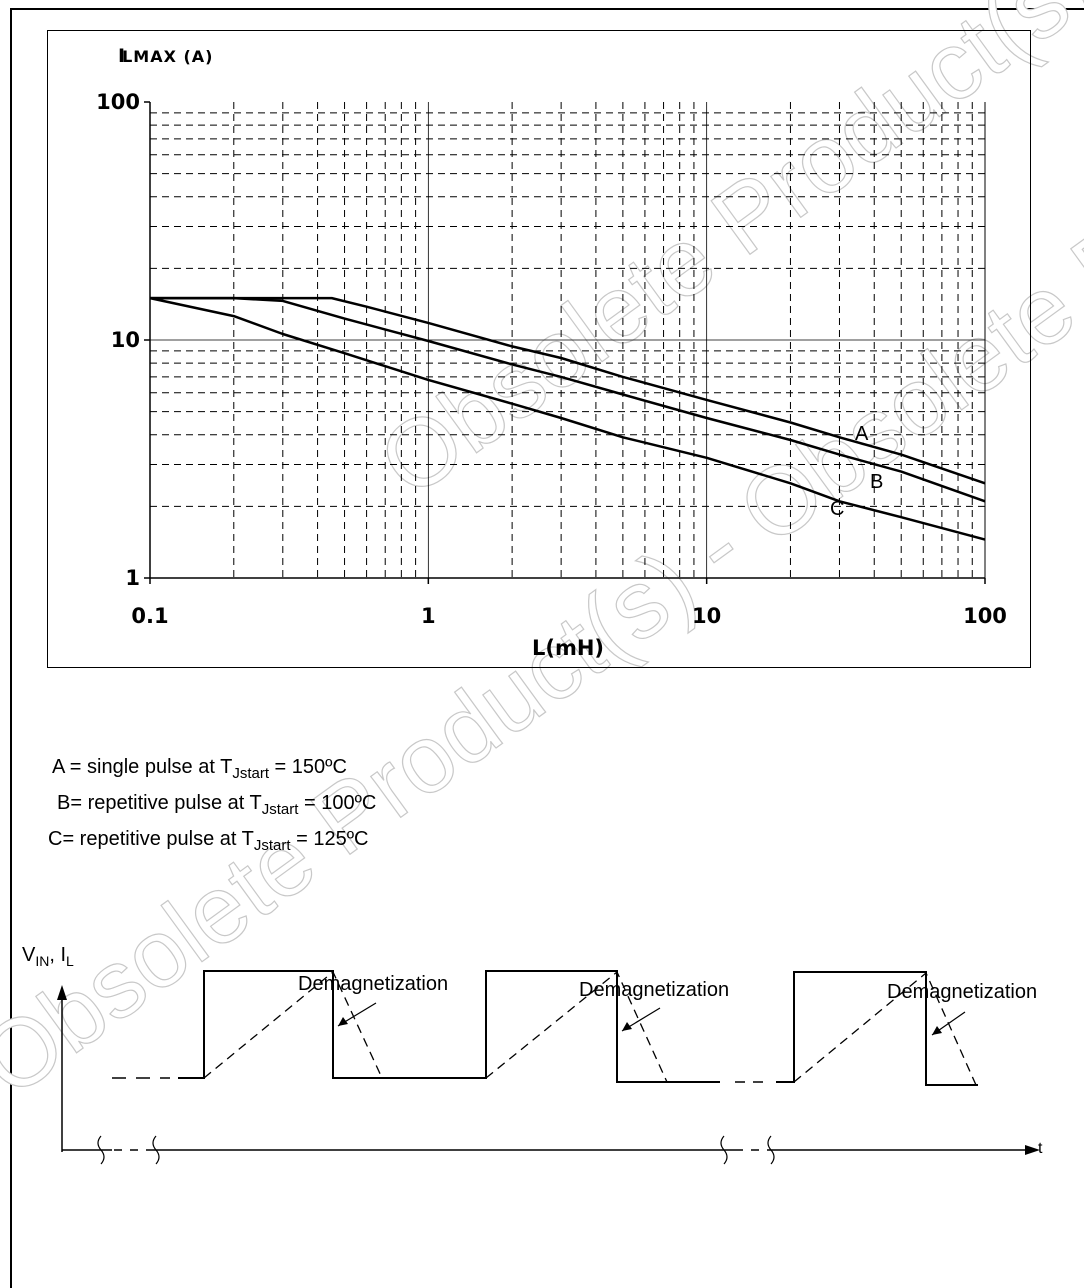 This screenshot has height=1288, width=1084. Describe the element at coordinates (208, 841) in the screenshot. I see `legend-c: C= repetitive pulse at TJstart = 125ºC` at that location.